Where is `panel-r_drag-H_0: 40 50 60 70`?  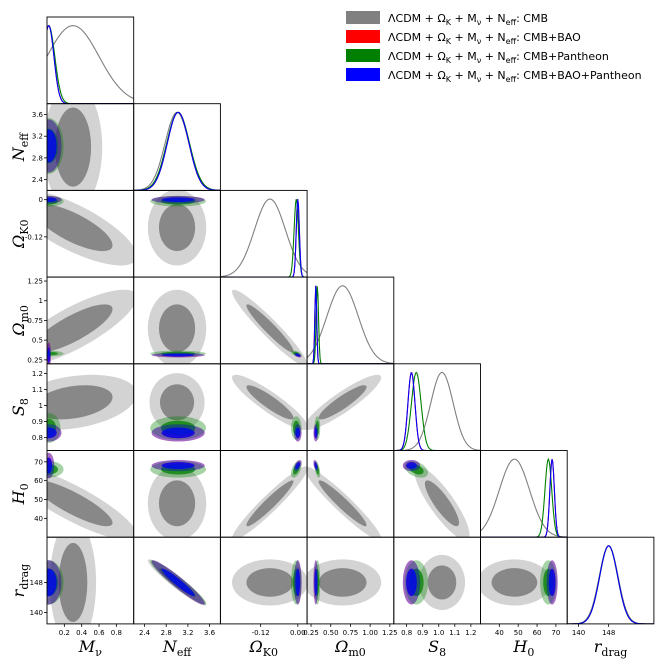 panel-r_drag-H_0: 40 50 60 70 is located at coordinates (524, 586).